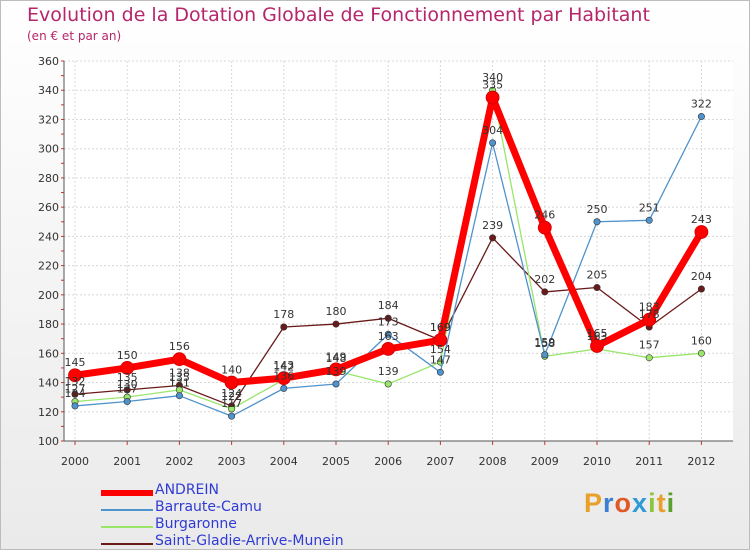  I want to click on y-tick-label: 340, so click(48, 90).